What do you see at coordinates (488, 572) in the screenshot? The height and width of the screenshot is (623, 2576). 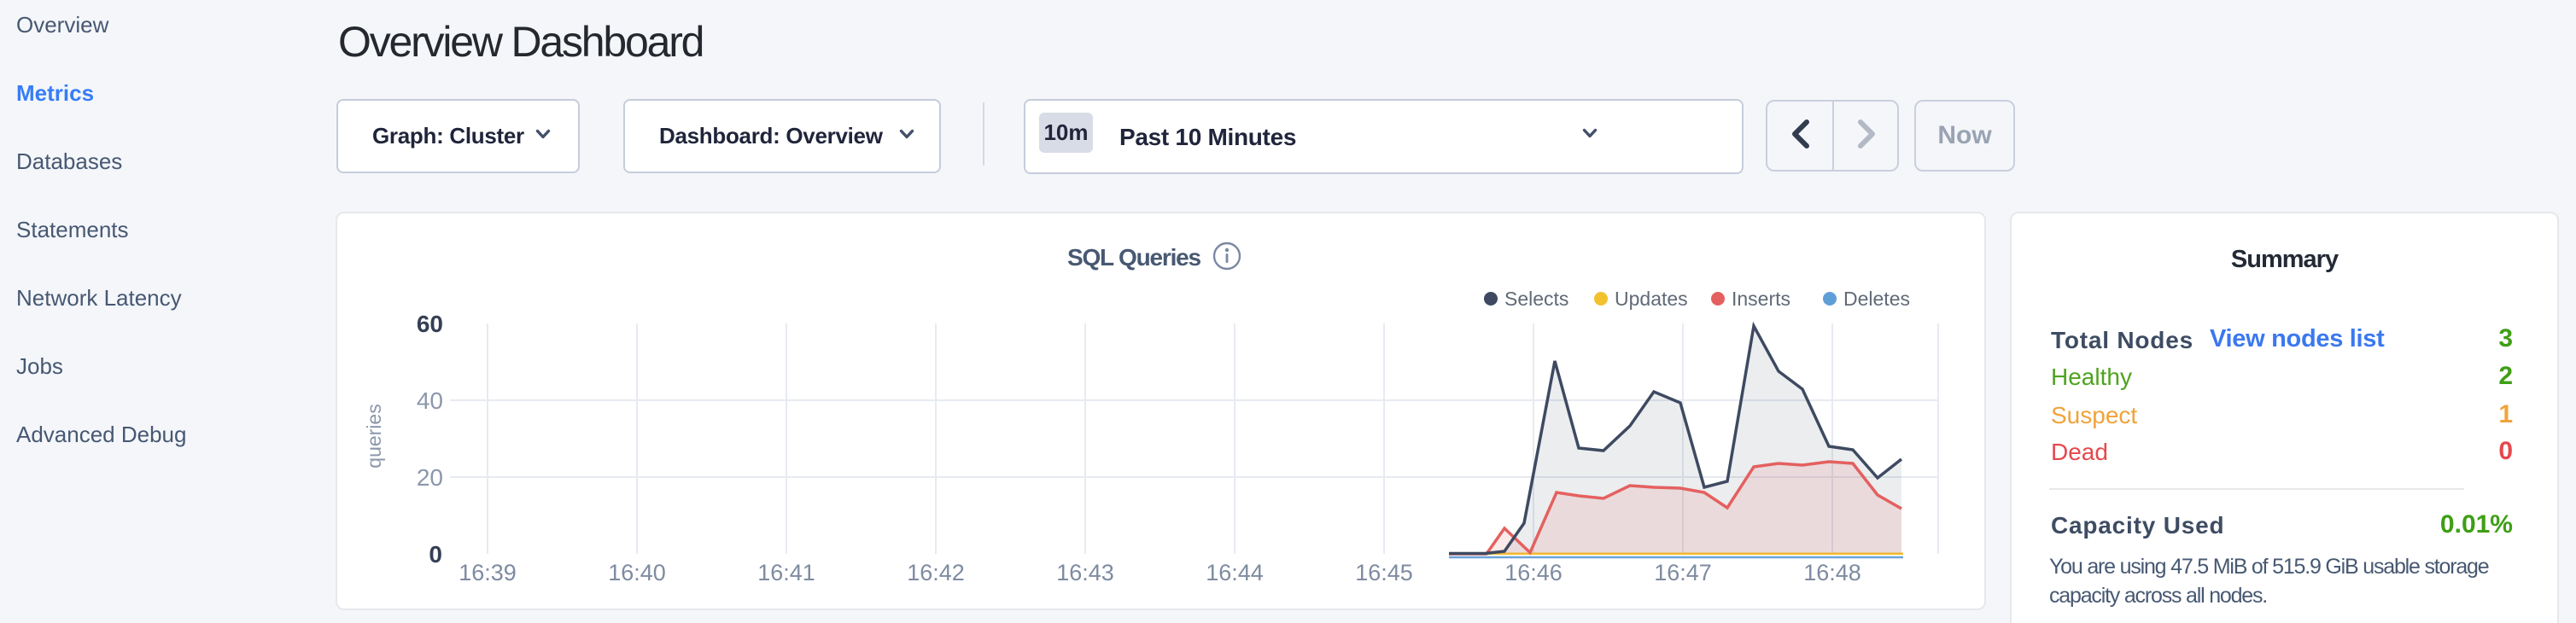 I see `svg-text: 16:39` at bounding box center [488, 572].